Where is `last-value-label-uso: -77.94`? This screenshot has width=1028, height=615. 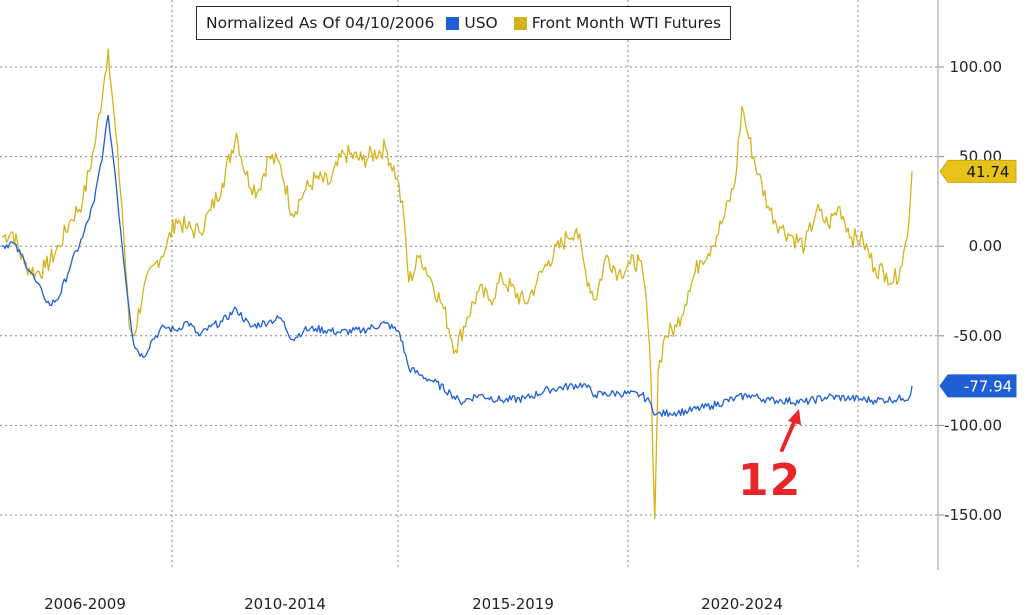 last-value-label-uso: -77.94 is located at coordinates (988, 386).